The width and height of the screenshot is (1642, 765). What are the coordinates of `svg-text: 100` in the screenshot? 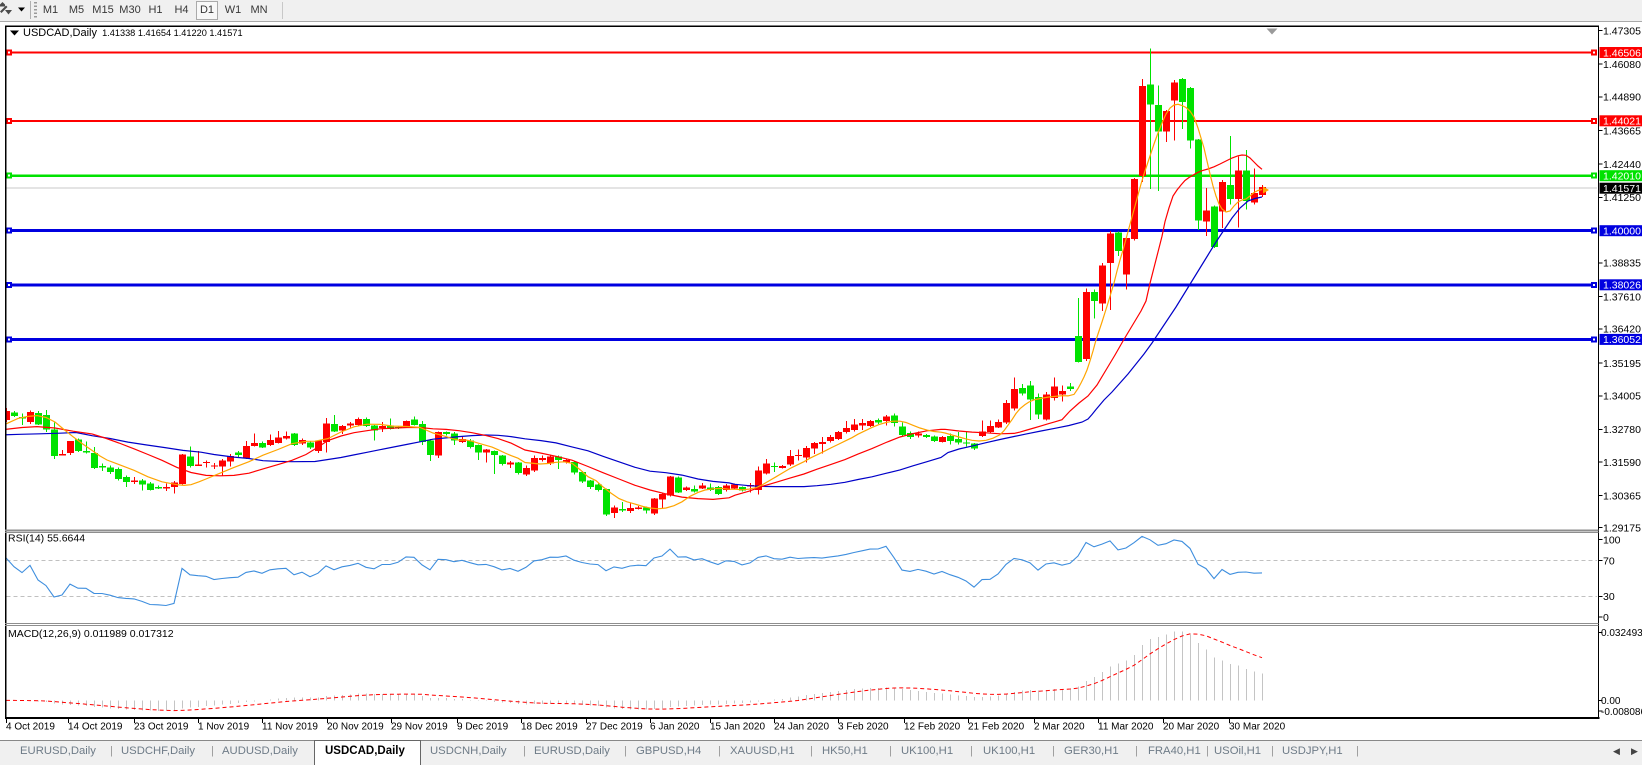 It's located at (1612, 540).